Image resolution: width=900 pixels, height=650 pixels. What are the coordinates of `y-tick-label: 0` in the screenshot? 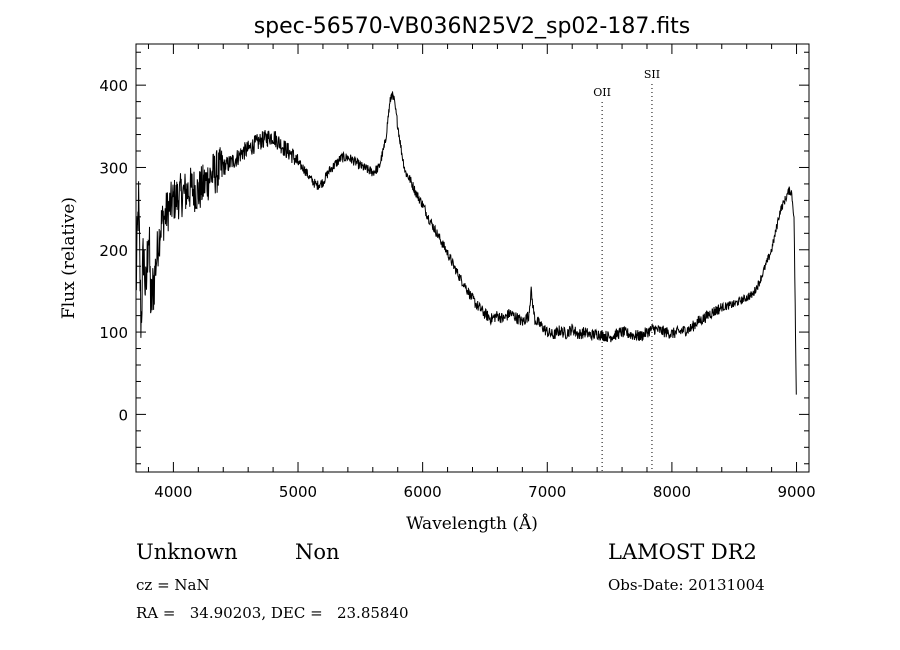 It's located at (123, 415).